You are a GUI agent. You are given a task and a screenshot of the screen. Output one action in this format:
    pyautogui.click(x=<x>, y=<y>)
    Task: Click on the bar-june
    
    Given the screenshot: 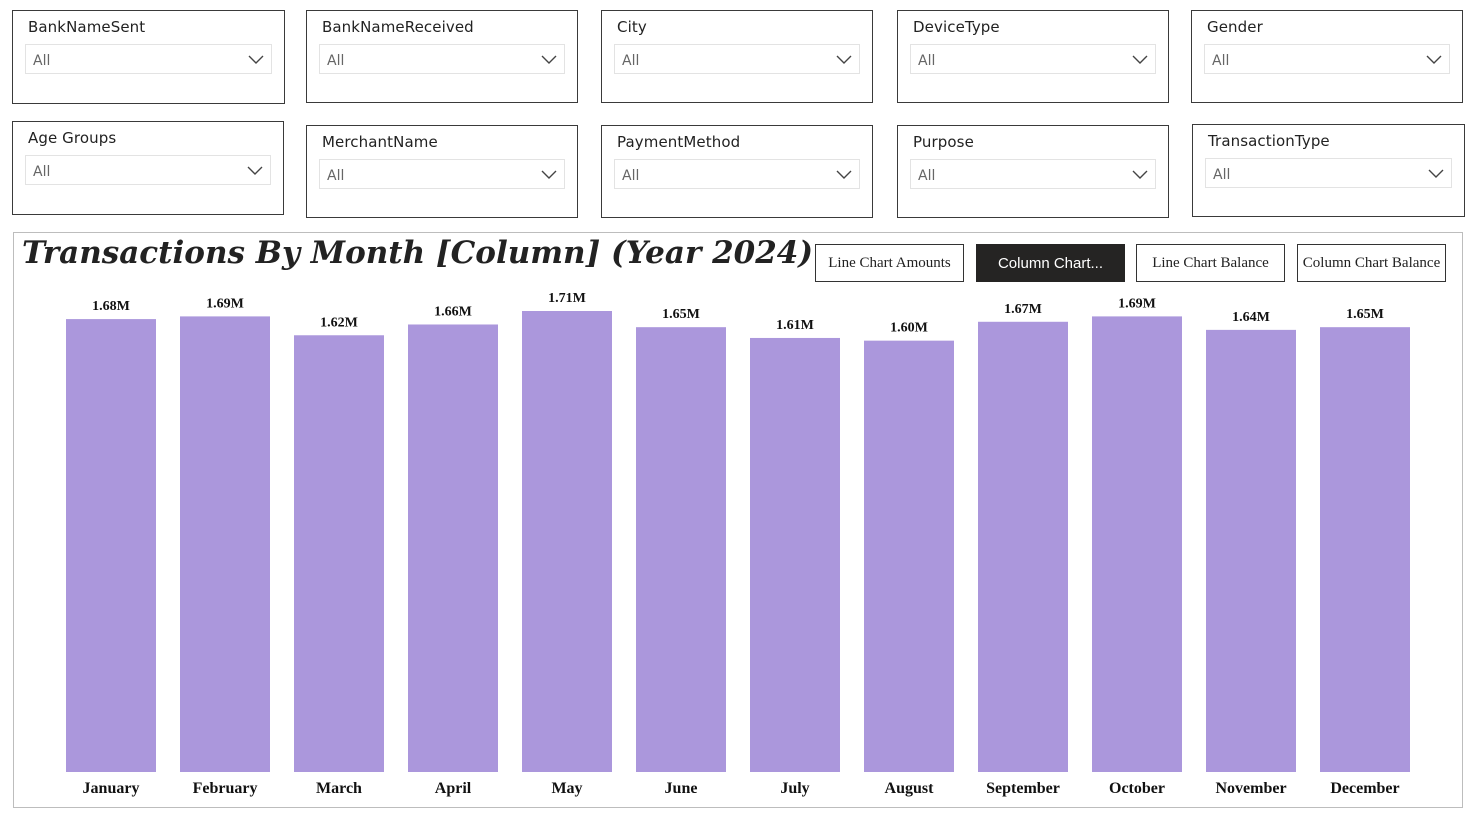 What is the action you would take?
    pyautogui.click(x=681, y=549)
    